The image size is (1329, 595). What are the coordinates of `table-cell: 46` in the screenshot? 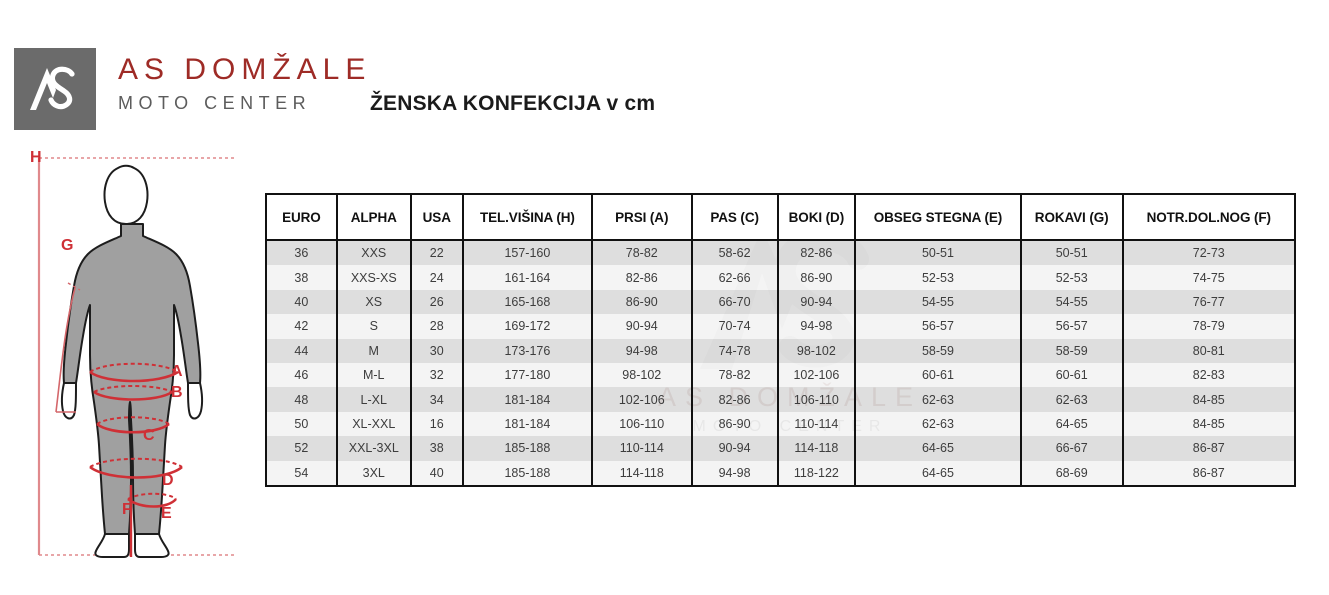 It's located at (301, 375).